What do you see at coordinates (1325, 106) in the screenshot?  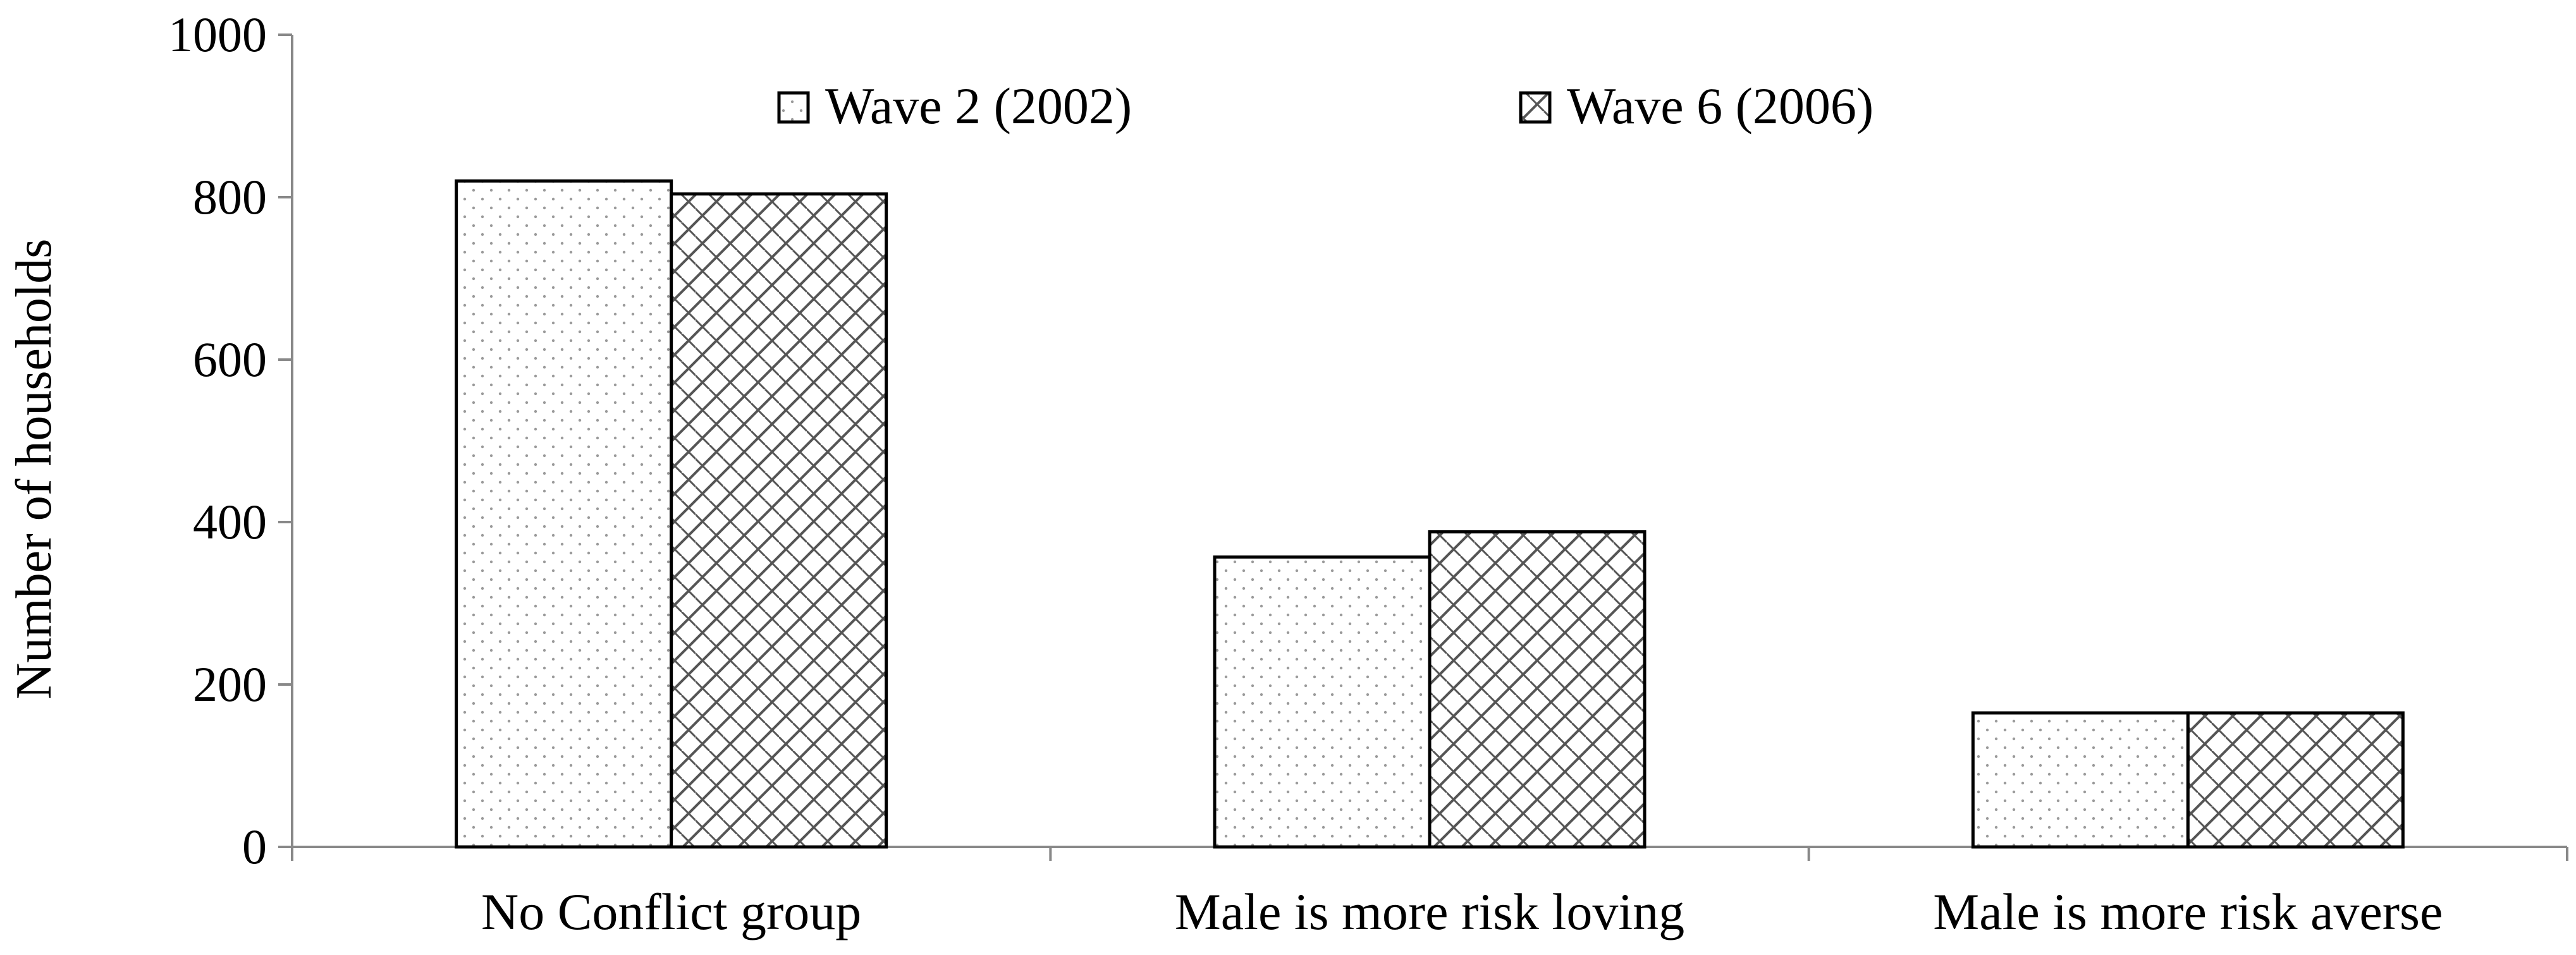 I see `legend: Wave 2 (2002) Wave 6 (2006)` at bounding box center [1325, 106].